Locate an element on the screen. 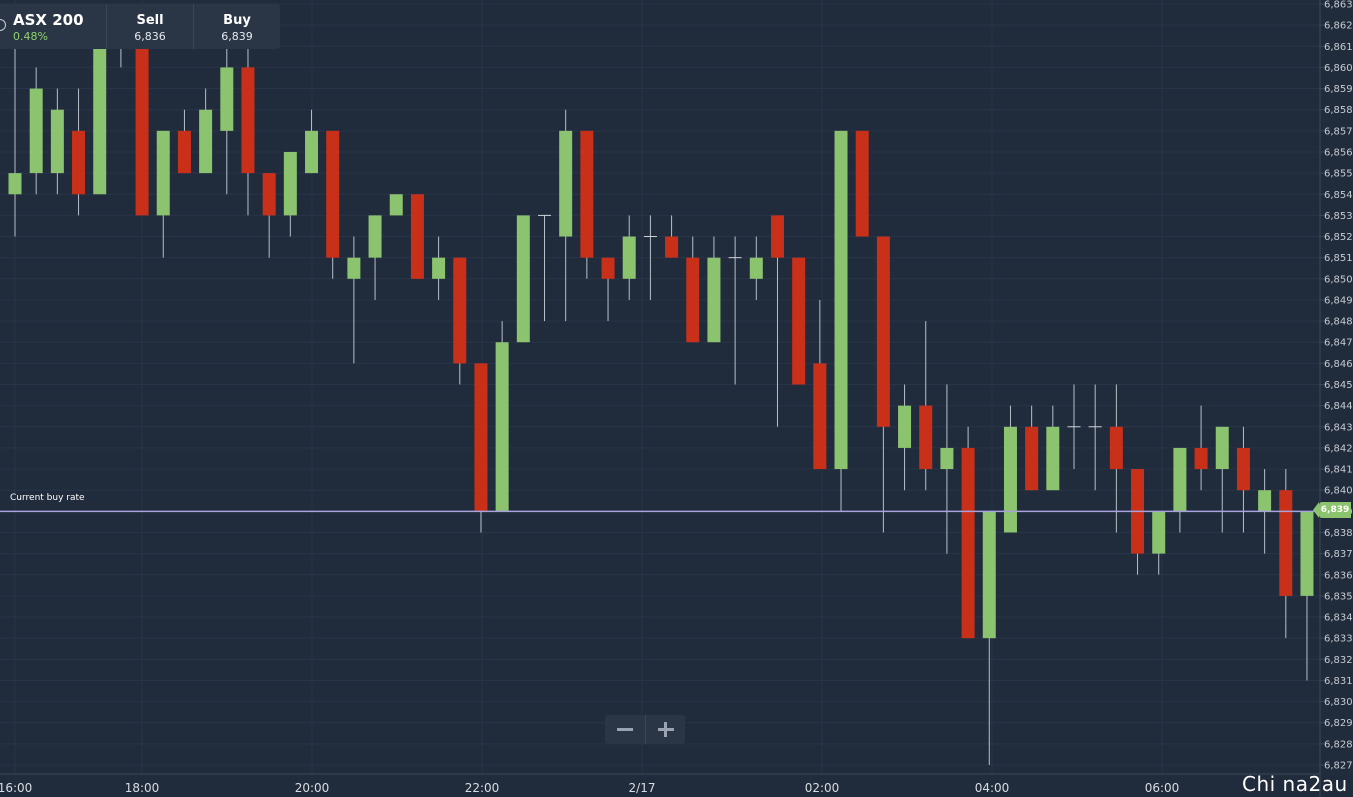 This screenshot has width=1353, height=797. y-tick-label: 6,849 is located at coordinates (1338, 300).